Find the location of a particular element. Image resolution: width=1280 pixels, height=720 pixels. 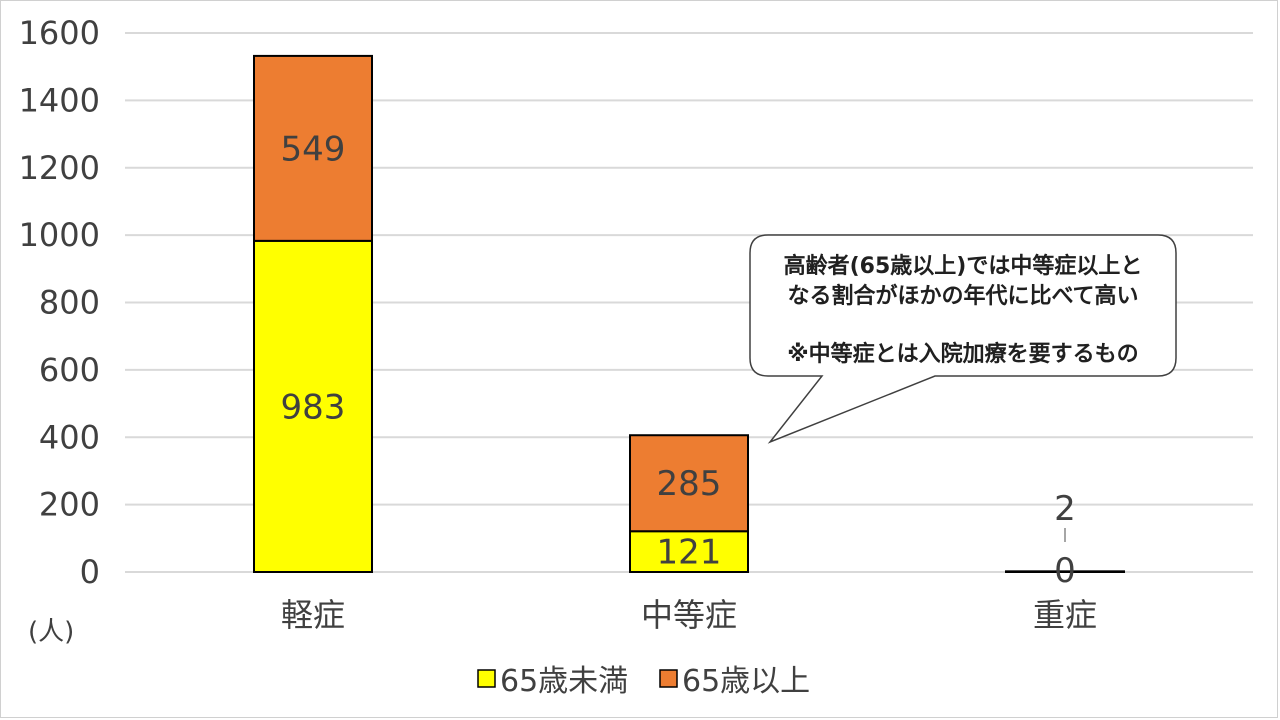

data-label: 0 is located at coordinates (1065, 571).